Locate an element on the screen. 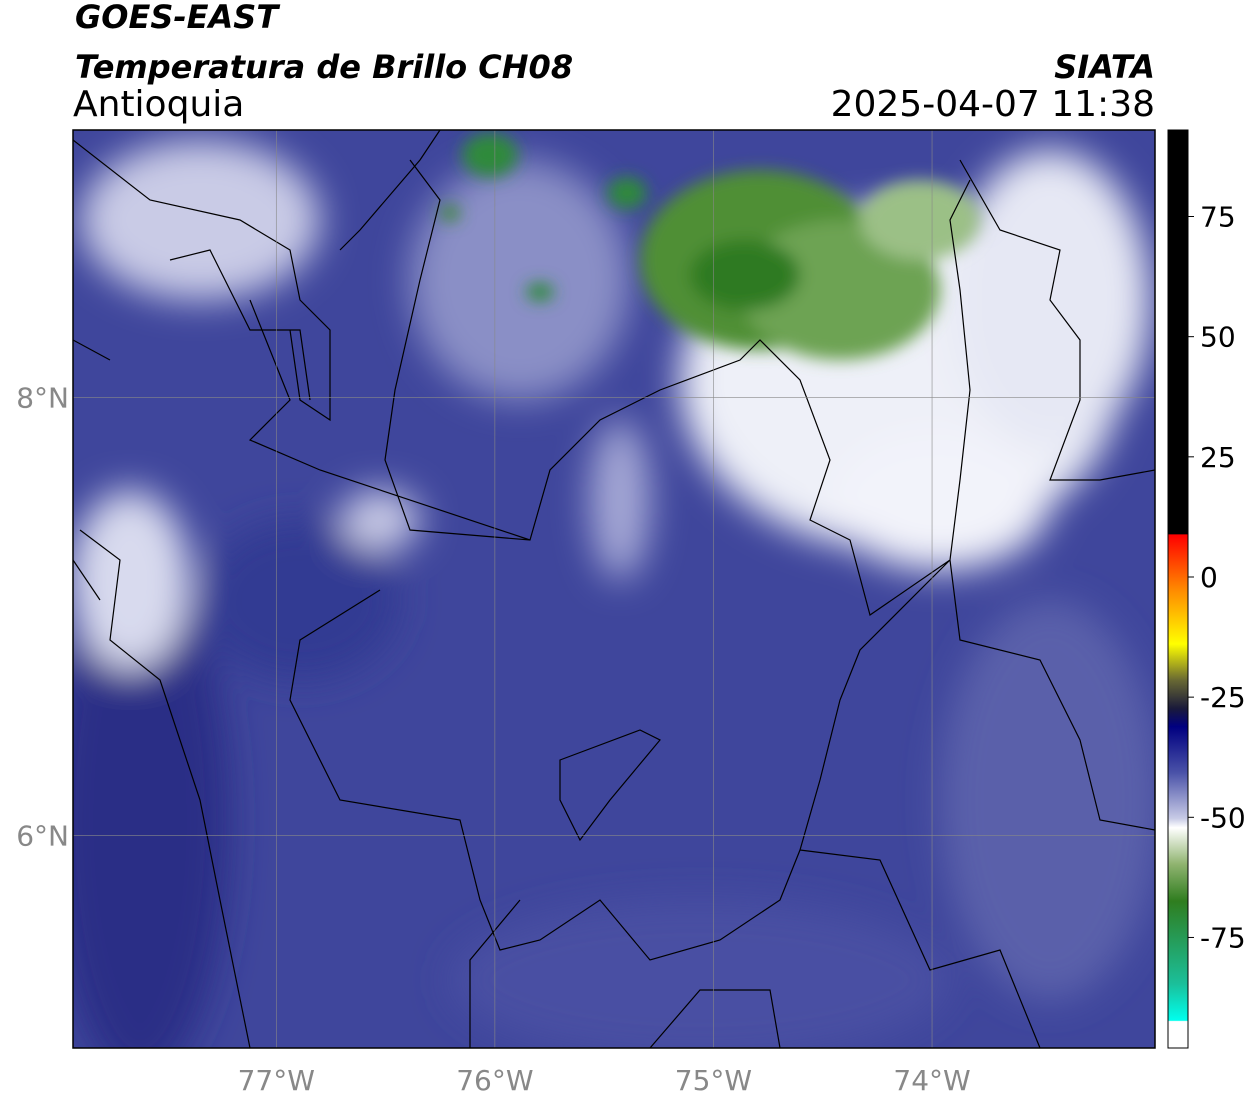 The image size is (1252, 1099). satellite-title: GOES-EAST is located at coordinates (177, 18).